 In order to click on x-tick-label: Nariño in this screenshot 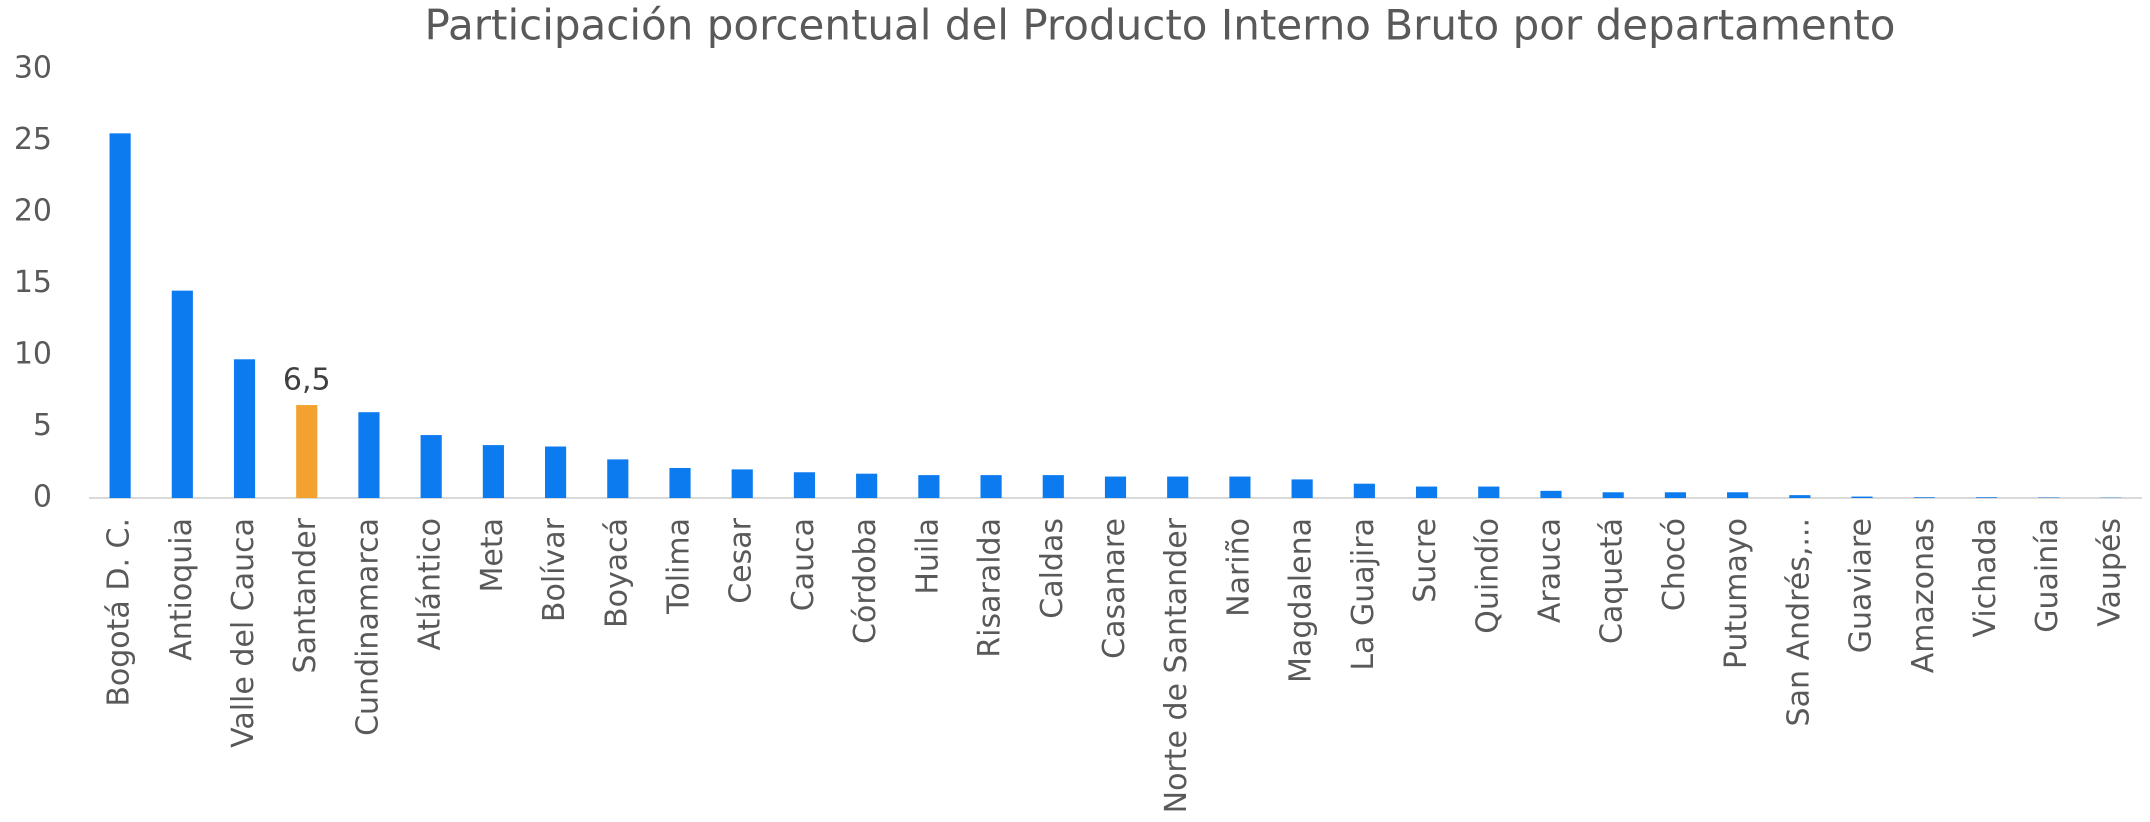, I will do `click(1238, 567)`.